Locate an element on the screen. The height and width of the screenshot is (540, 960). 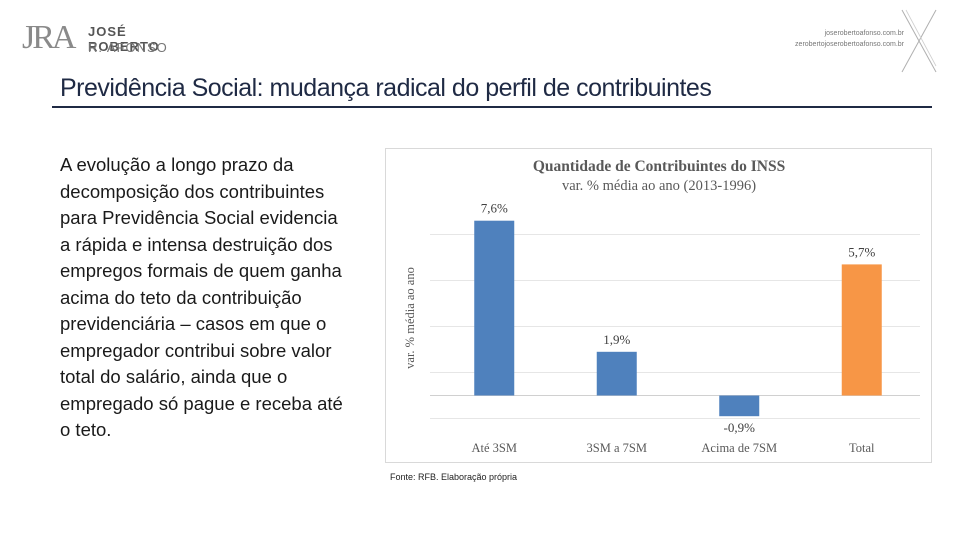
title-divider is located at coordinates (492, 107).